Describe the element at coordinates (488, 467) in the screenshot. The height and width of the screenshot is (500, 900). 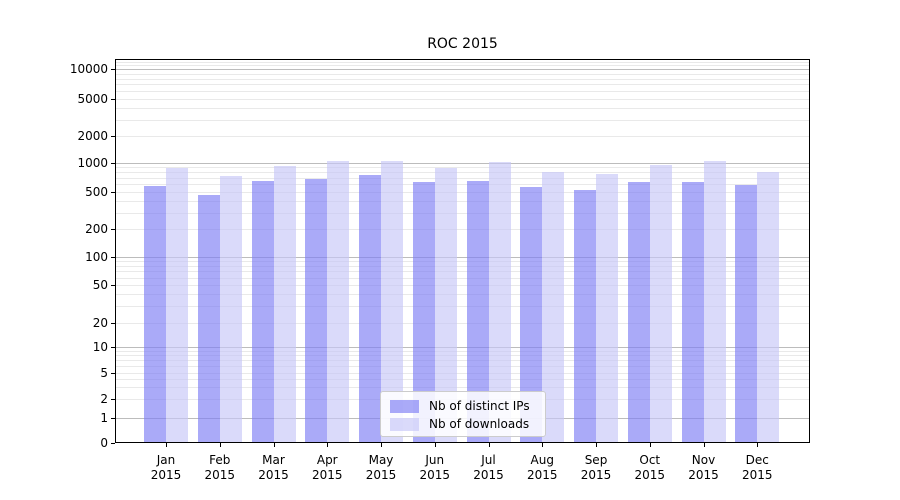
I see `x-tick-label: Jul 2015` at that location.